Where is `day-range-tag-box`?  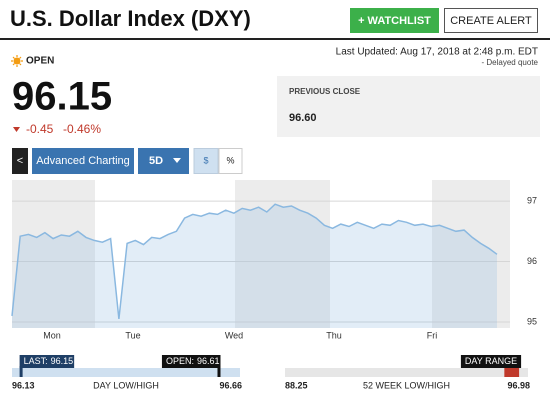
day-range-tag-box is located at coordinates (491, 361).